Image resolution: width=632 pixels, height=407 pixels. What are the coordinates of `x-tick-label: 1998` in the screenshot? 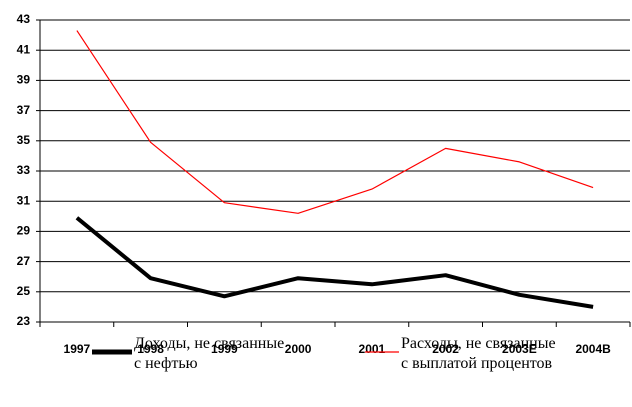 It's located at (150, 349).